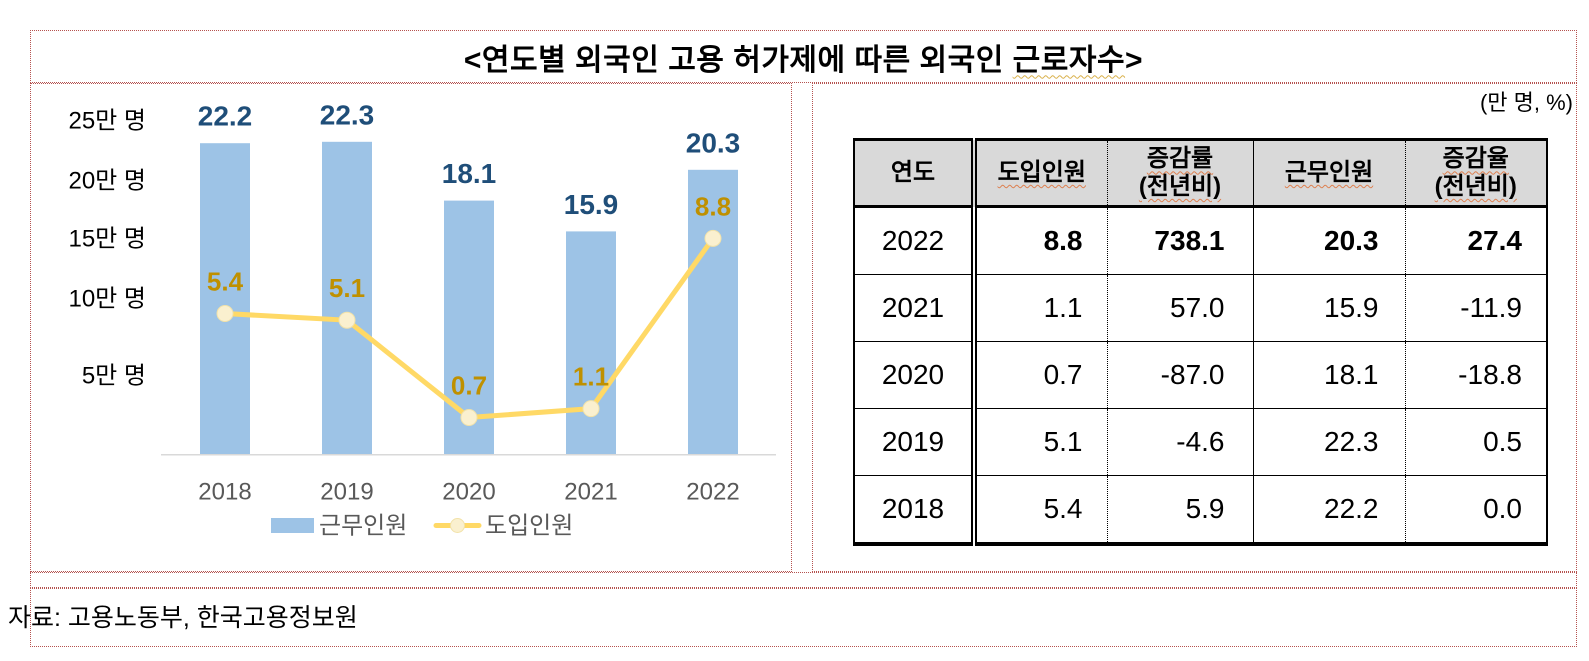 The height and width of the screenshot is (661, 1589). What do you see at coordinates (591, 204) in the screenshot?
I see `bar-label-2021: 15.9` at bounding box center [591, 204].